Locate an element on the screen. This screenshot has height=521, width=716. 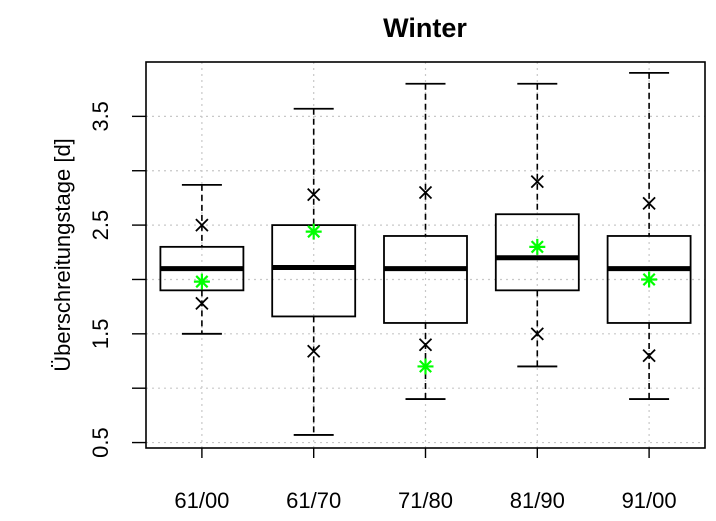
y-tick-label: 1.5 is located at coordinates (100, 334).